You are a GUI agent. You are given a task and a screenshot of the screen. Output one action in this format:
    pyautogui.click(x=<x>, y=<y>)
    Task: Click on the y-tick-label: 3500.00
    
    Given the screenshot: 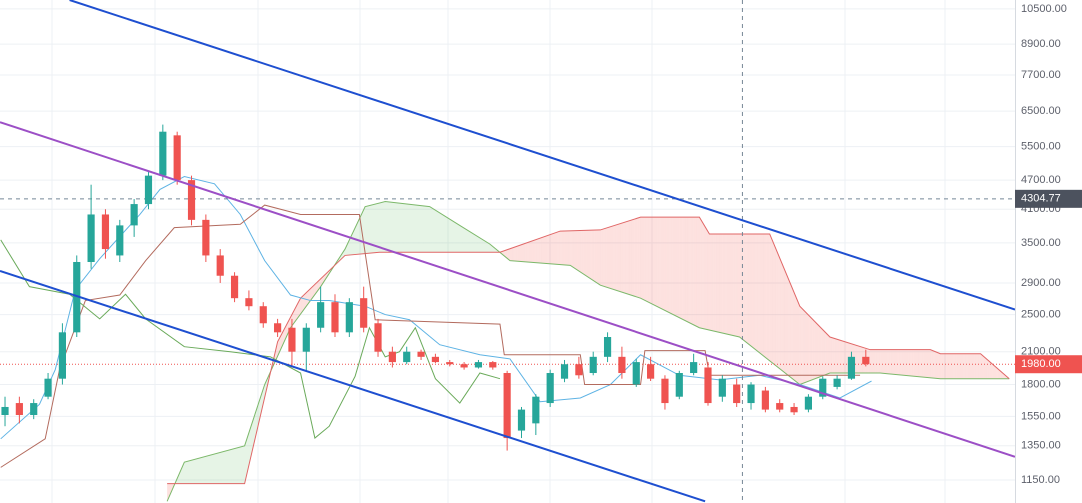 What is the action you would take?
    pyautogui.click(x=1041, y=243)
    